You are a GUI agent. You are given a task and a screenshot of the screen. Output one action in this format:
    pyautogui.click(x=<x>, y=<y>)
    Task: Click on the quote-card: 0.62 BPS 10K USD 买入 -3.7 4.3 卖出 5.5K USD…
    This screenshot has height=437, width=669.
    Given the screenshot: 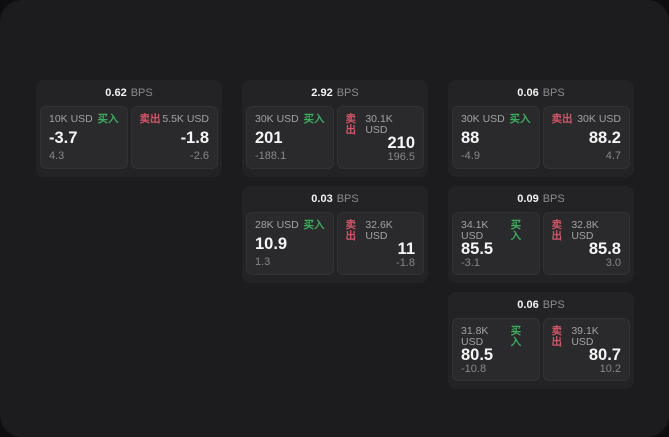 What is the action you would take?
    pyautogui.click(x=129, y=128)
    